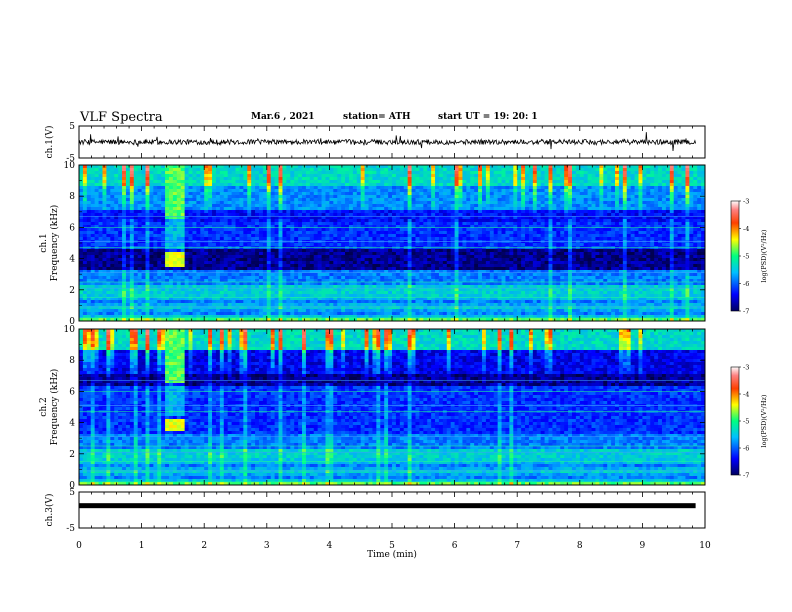 This screenshot has height=612, width=792. What do you see at coordinates (142, 546) in the screenshot?
I see `x-tick-label: 1` at bounding box center [142, 546].